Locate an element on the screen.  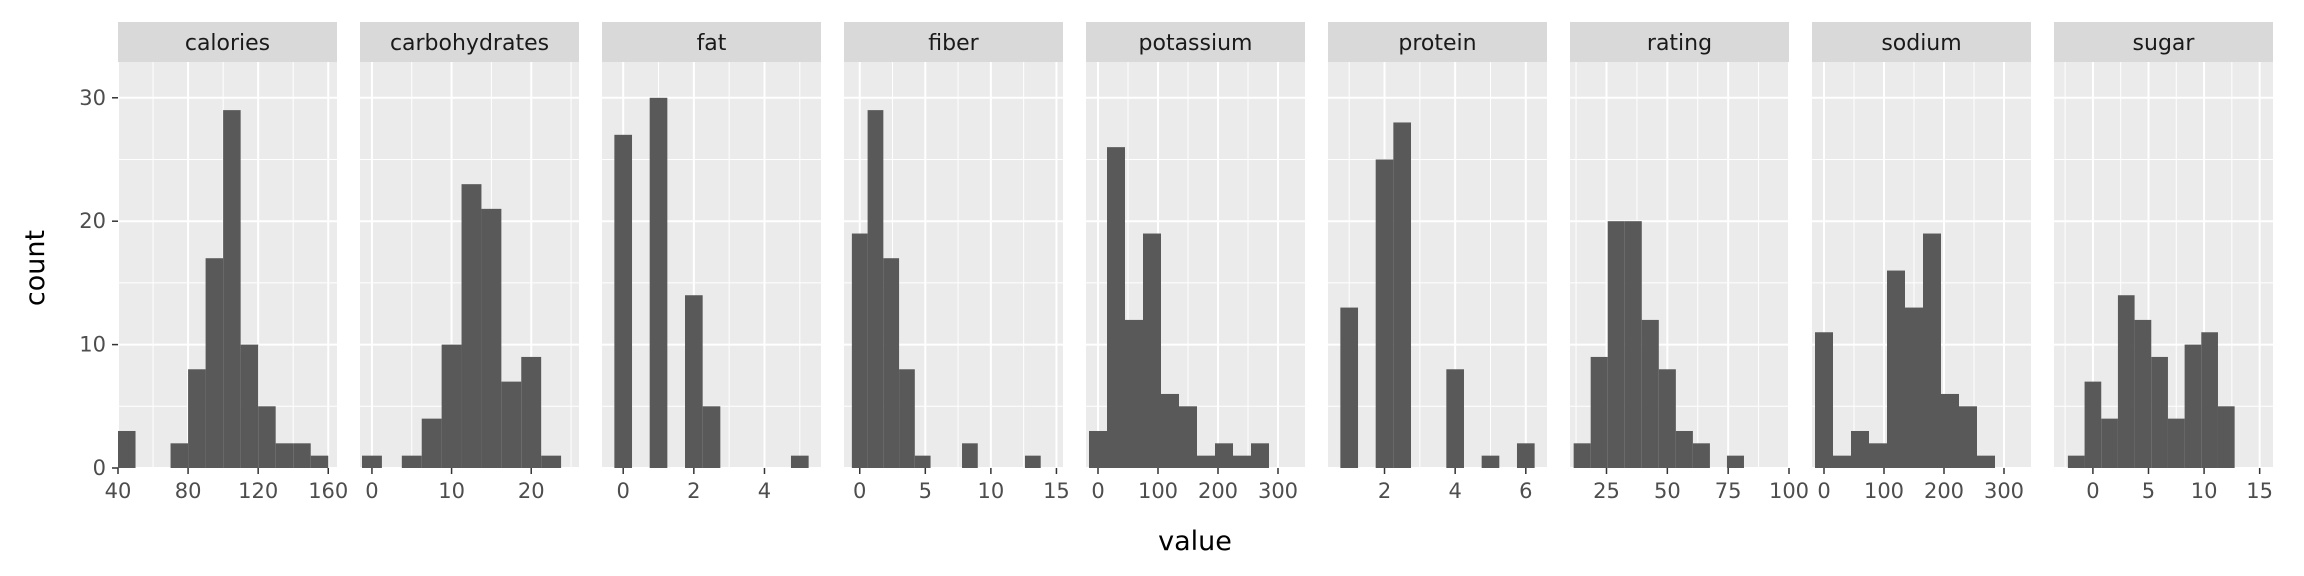
facet-calories: calories 40 80 120 160 is located at coordinates (226, 262).